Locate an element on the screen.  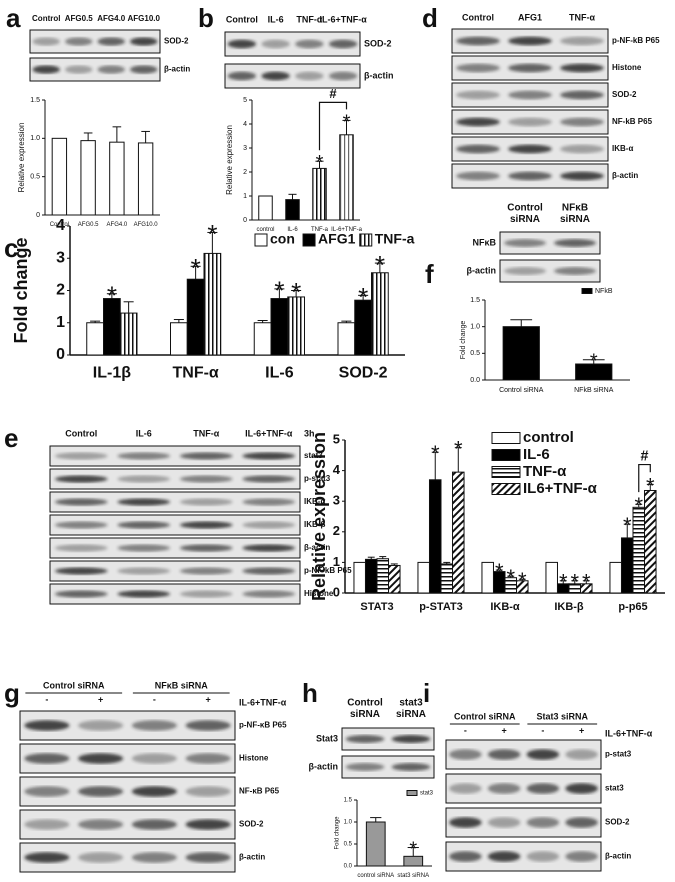
legend-label: NFkB is located at coordinates (604, 291).